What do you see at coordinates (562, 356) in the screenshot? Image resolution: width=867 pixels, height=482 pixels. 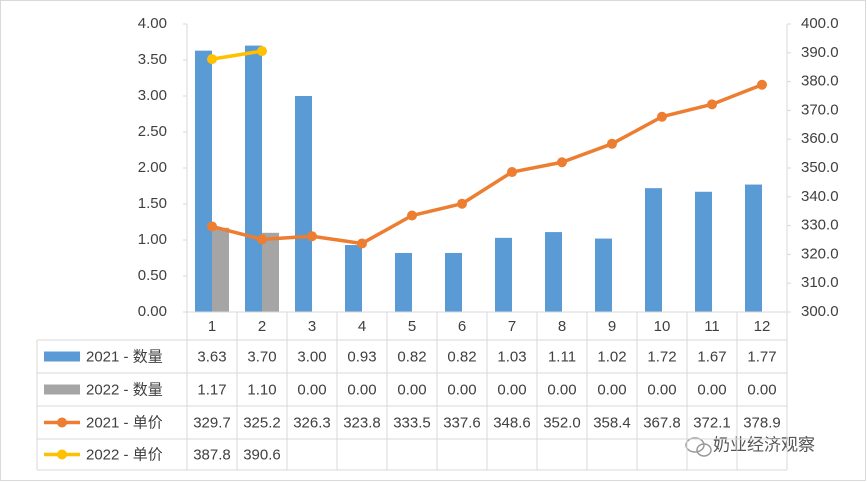 I see `table-value: 1.11` at bounding box center [562, 356].